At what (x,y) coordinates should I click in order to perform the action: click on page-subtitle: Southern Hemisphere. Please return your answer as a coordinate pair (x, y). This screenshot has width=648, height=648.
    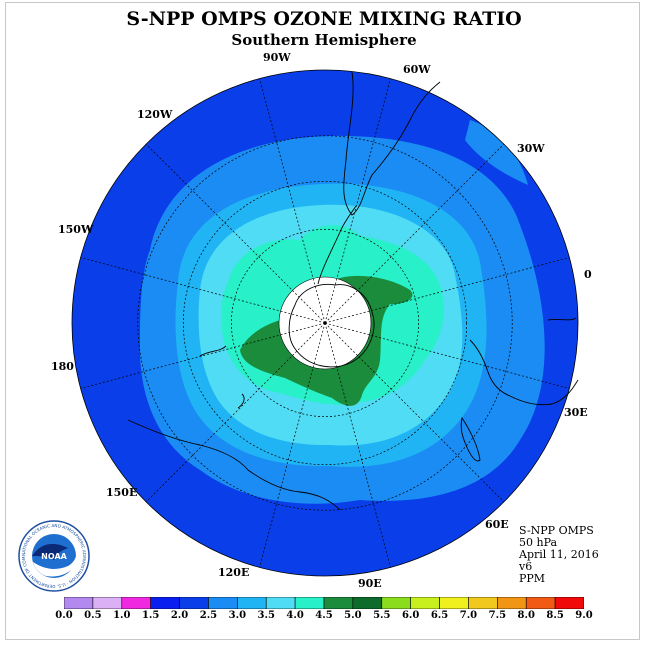
    Looking at the image, I should click on (324, 40).